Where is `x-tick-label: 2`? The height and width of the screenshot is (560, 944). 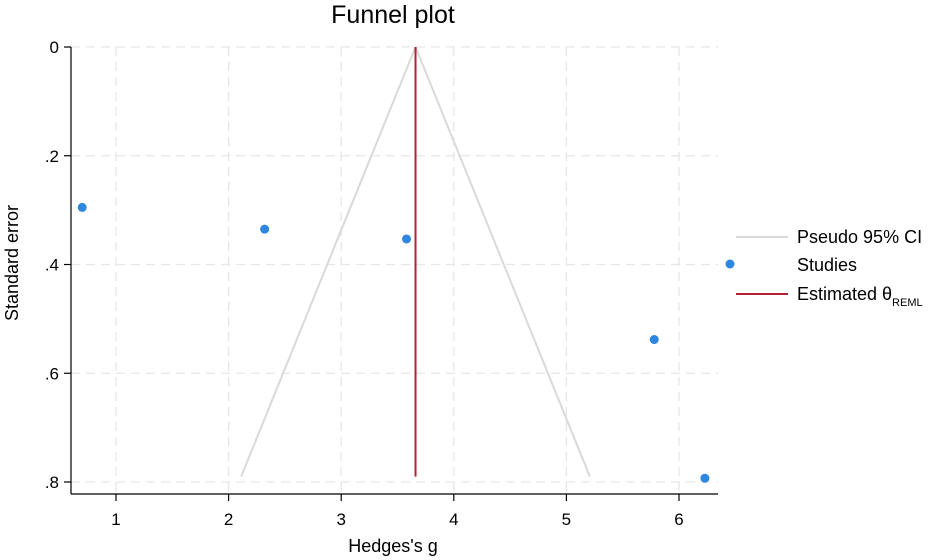 x-tick-label: 2 is located at coordinates (228, 519).